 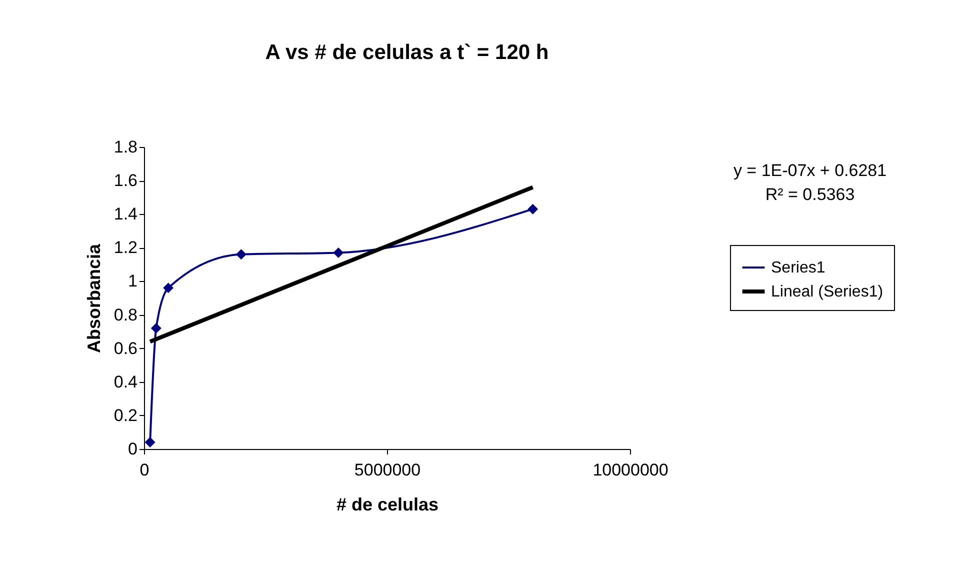 I want to click on x-axis-title: # de celulas, so click(x=387, y=504).